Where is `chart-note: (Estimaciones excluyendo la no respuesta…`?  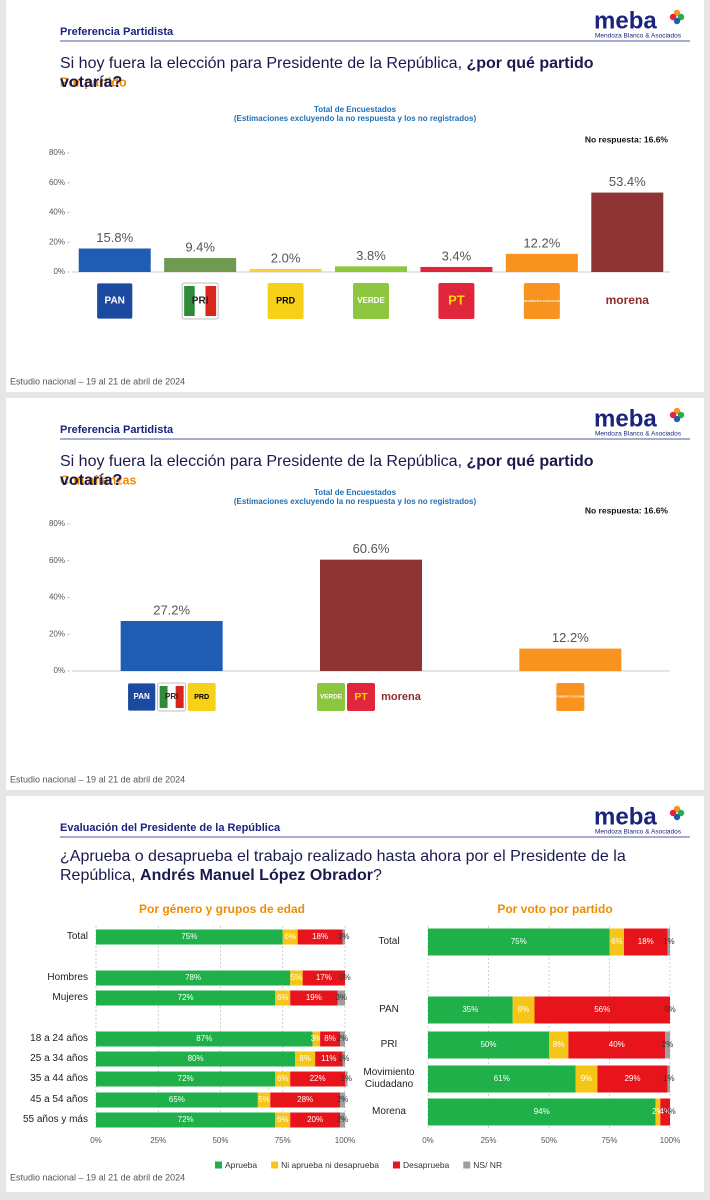 chart-note: (Estimaciones excluyendo la no respuesta… is located at coordinates (355, 118).